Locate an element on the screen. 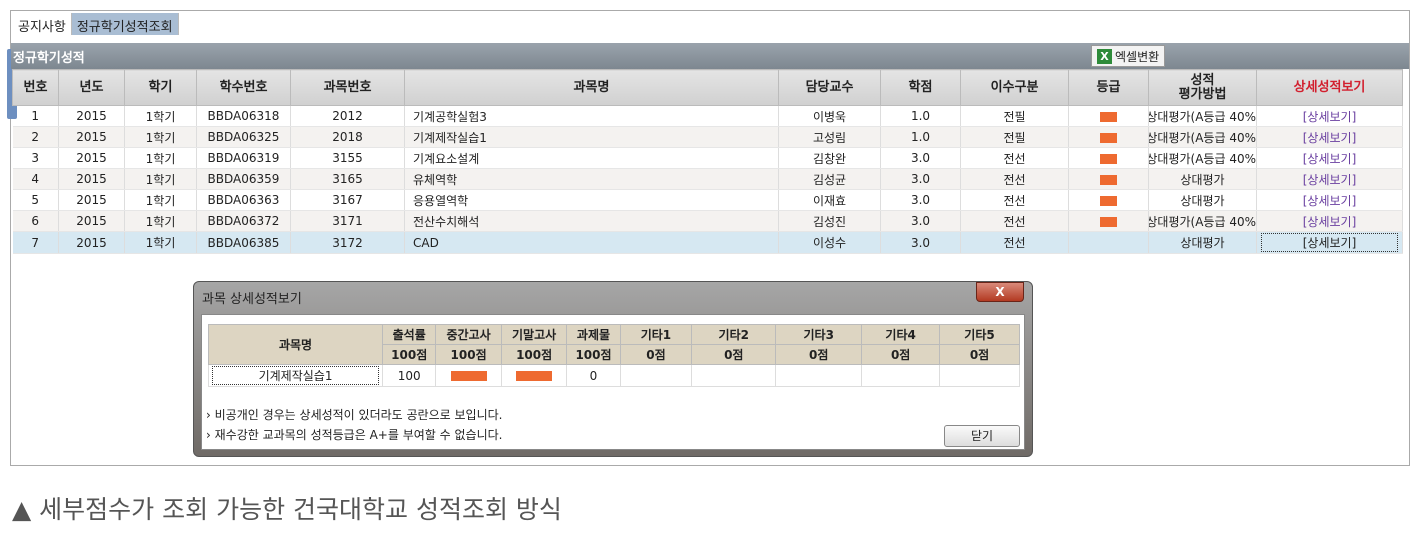  cell-prof: 이재효 is located at coordinates (829, 200).